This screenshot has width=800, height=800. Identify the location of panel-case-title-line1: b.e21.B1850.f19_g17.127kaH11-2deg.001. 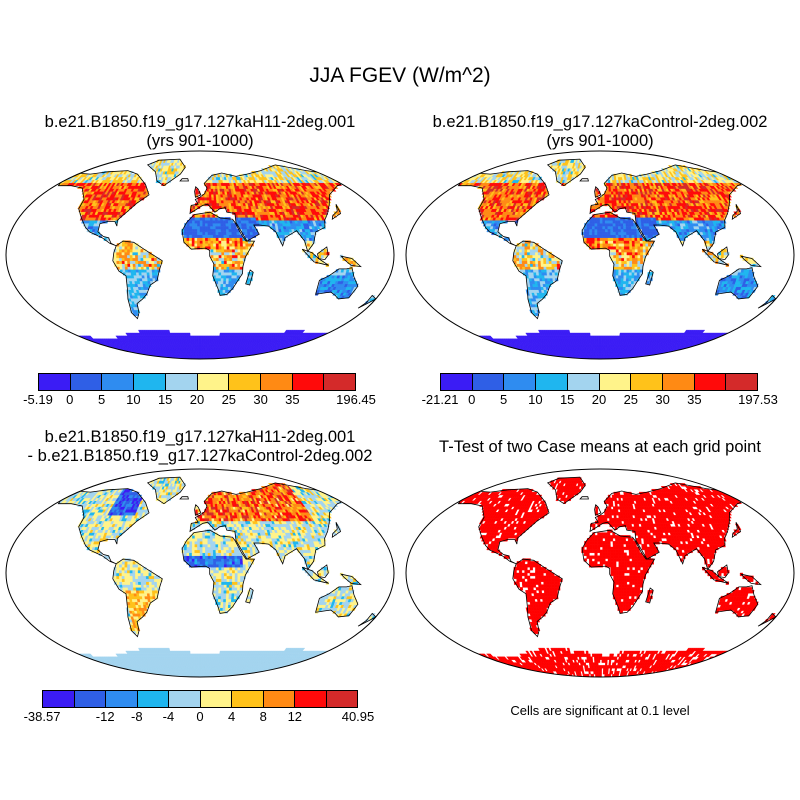
(200, 122).